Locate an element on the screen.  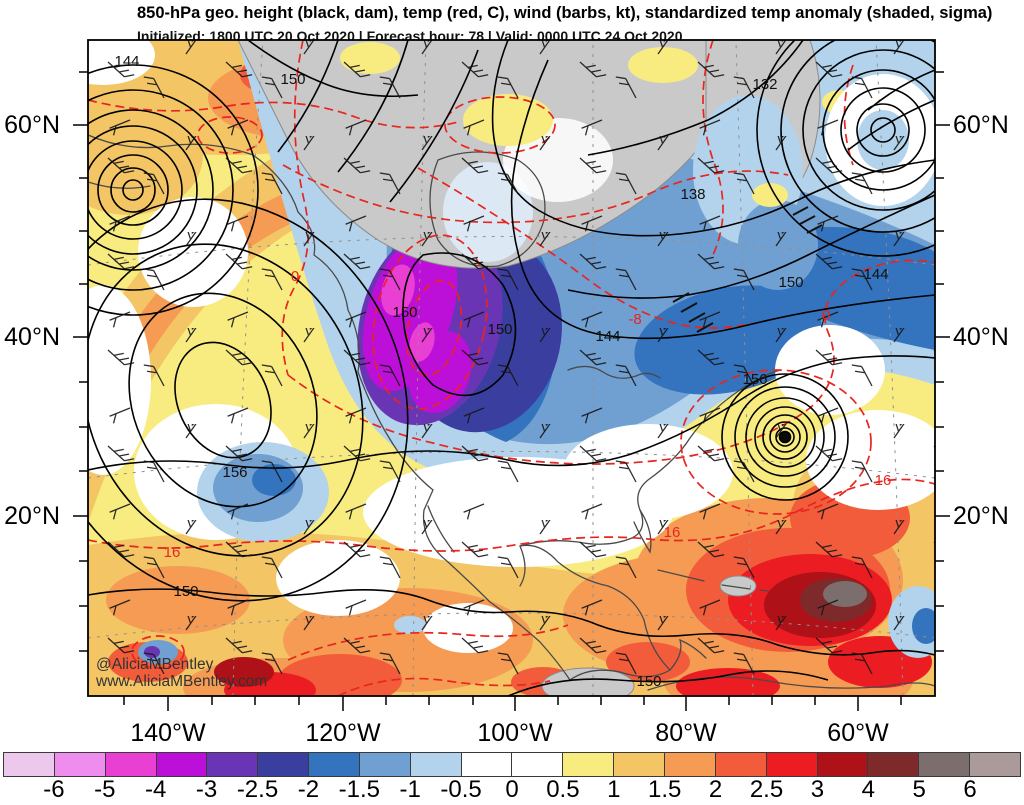
watermark: @AliciaMBentley www.AliciaMBentley.com is located at coordinates (181, 673).